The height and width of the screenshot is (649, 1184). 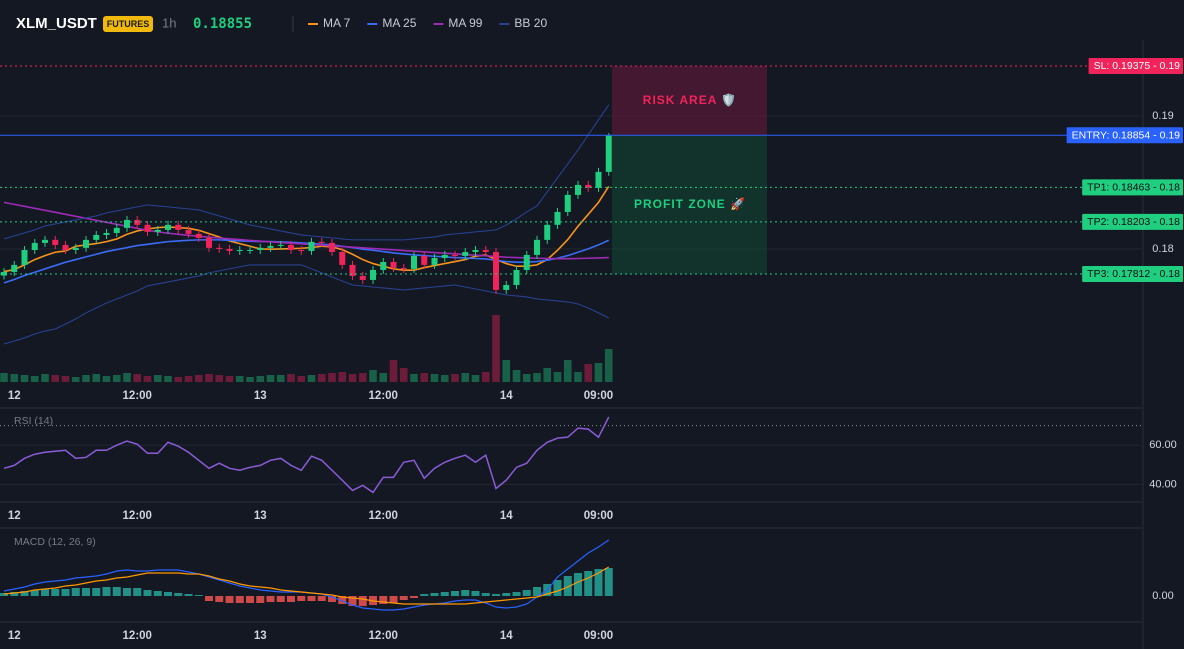 I want to click on badge-bg, so click(x=128, y=24).